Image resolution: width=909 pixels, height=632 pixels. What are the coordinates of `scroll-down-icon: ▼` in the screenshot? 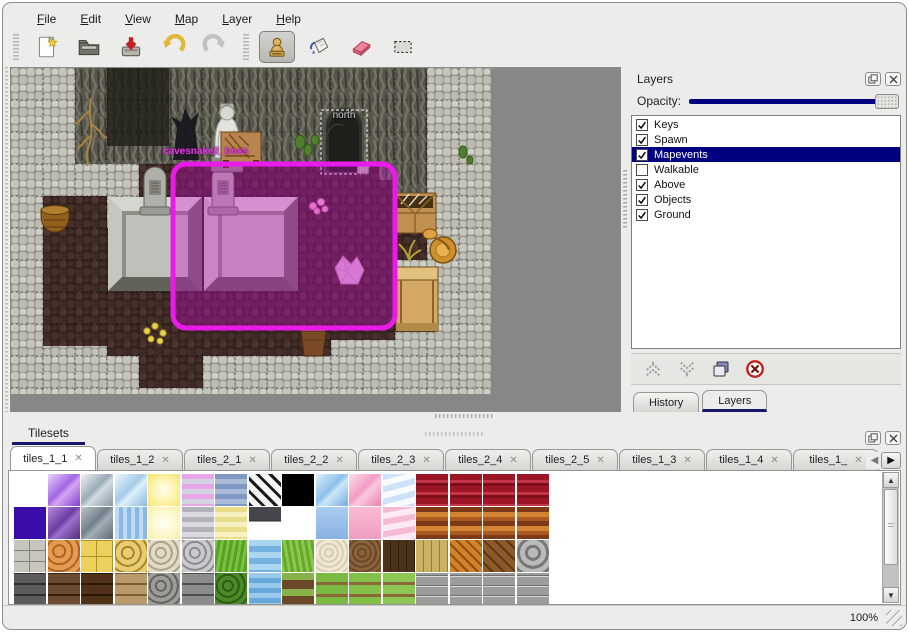 It's located at (891, 595).